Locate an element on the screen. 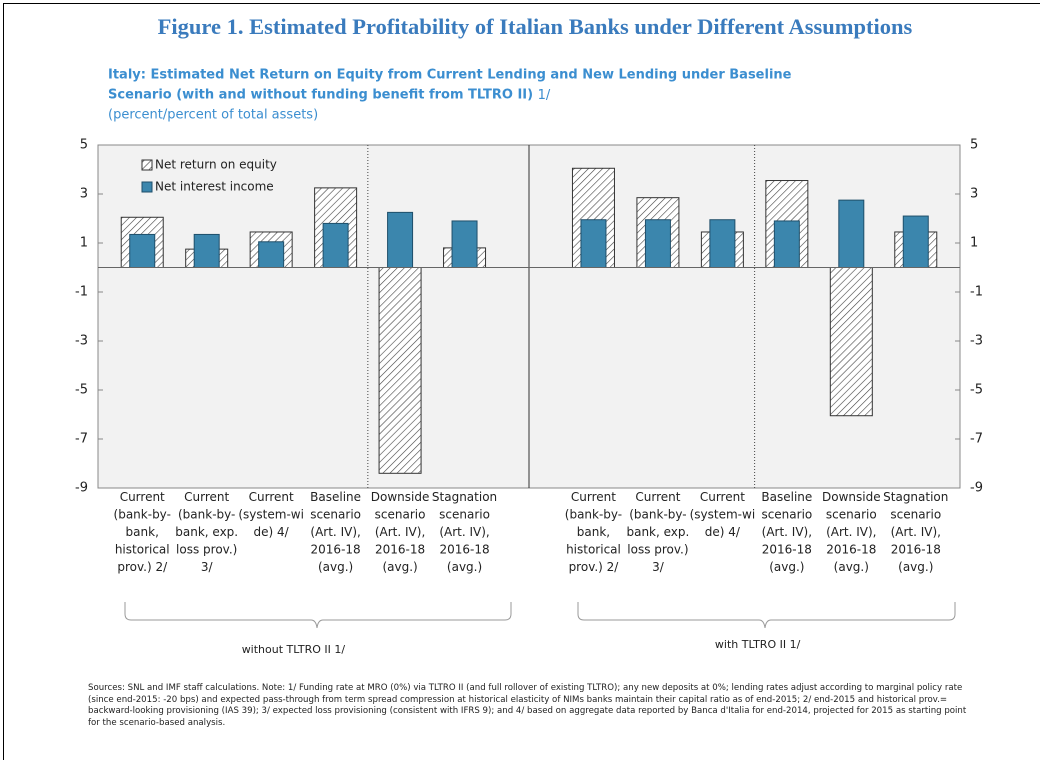 This screenshot has height=763, width=1046. y-tick-label: 1 is located at coordinates (84, 243).